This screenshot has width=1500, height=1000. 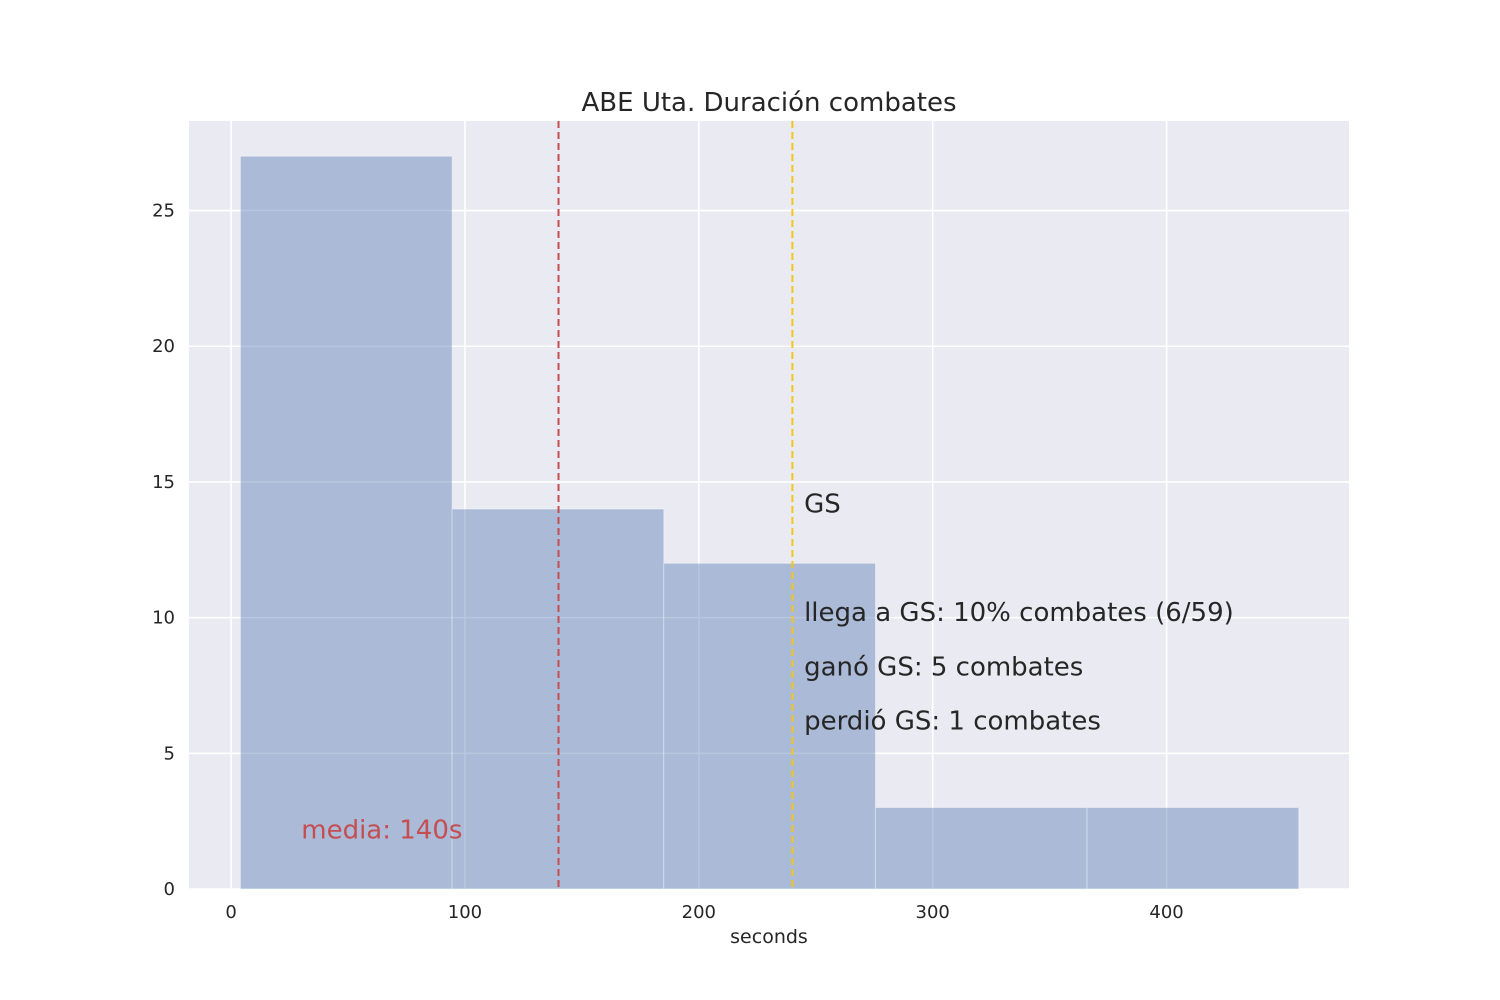 I want to click on reference-lines, so click(x=675, y=505).